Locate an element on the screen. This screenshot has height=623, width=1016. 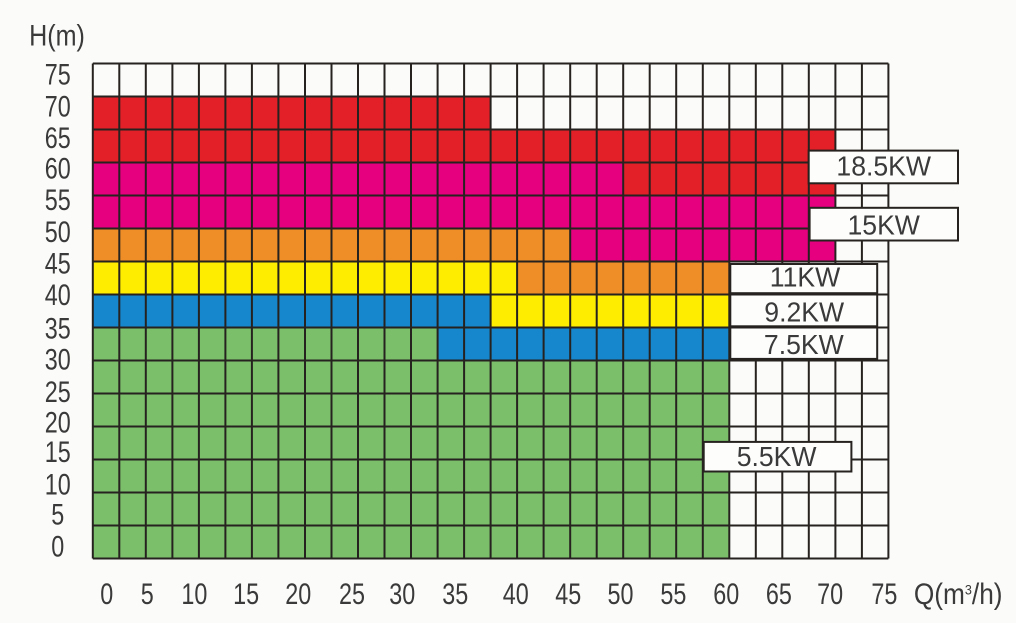
svg-text: 9.2KW is located at coordinates (804, 312).